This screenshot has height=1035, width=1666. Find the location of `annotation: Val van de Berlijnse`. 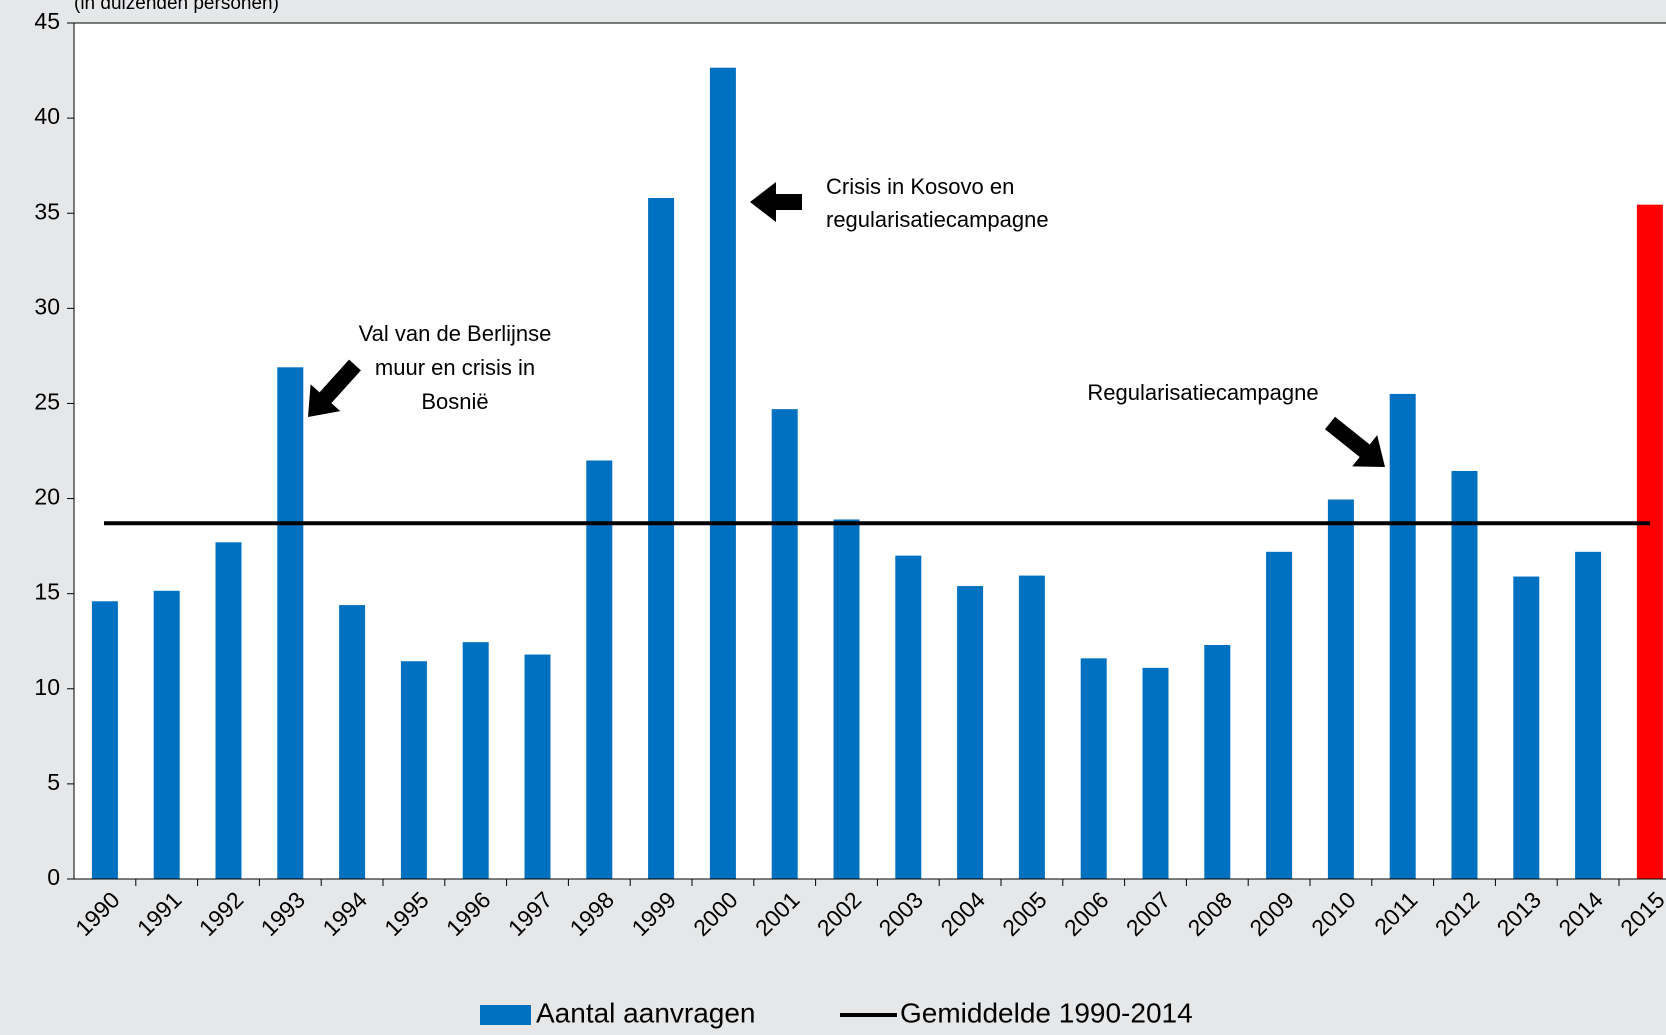

annotation: Val van de Berlijnse is located at coordinates (455, 333).